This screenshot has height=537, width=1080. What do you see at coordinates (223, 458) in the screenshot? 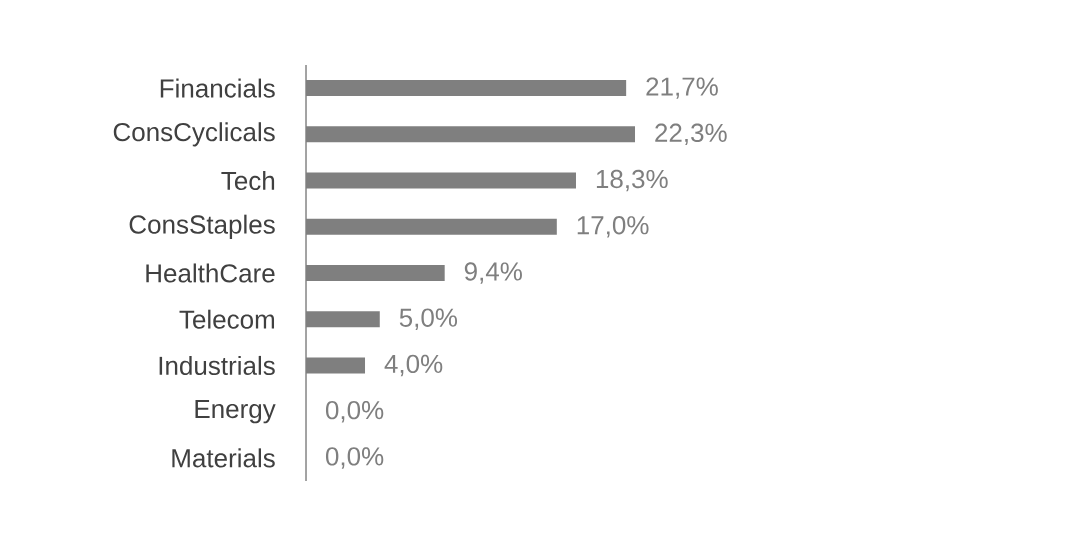
I see `y-tick-label: Materials` at bounding box center [223, 458].